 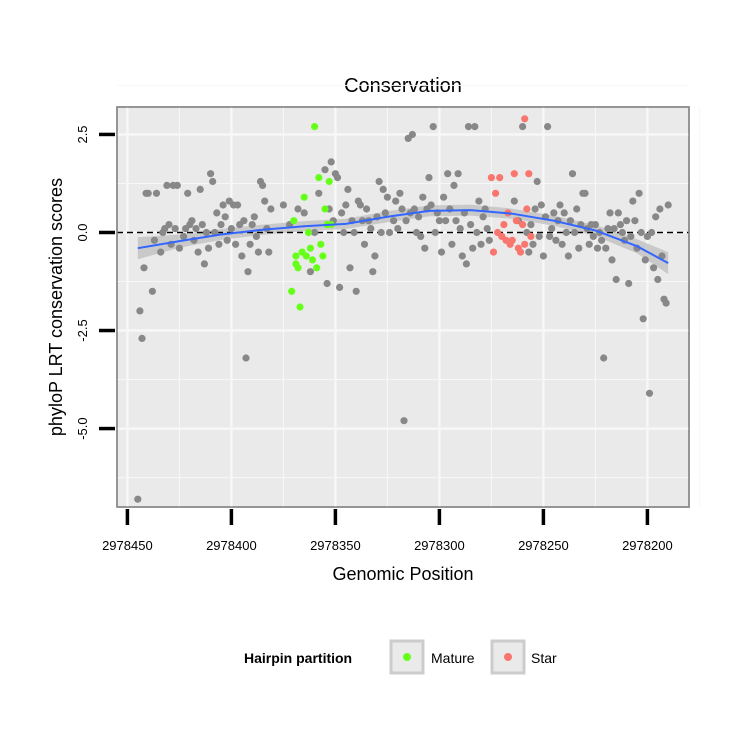 I want to click on legend-marker-mature, so click(x=407, y=657).